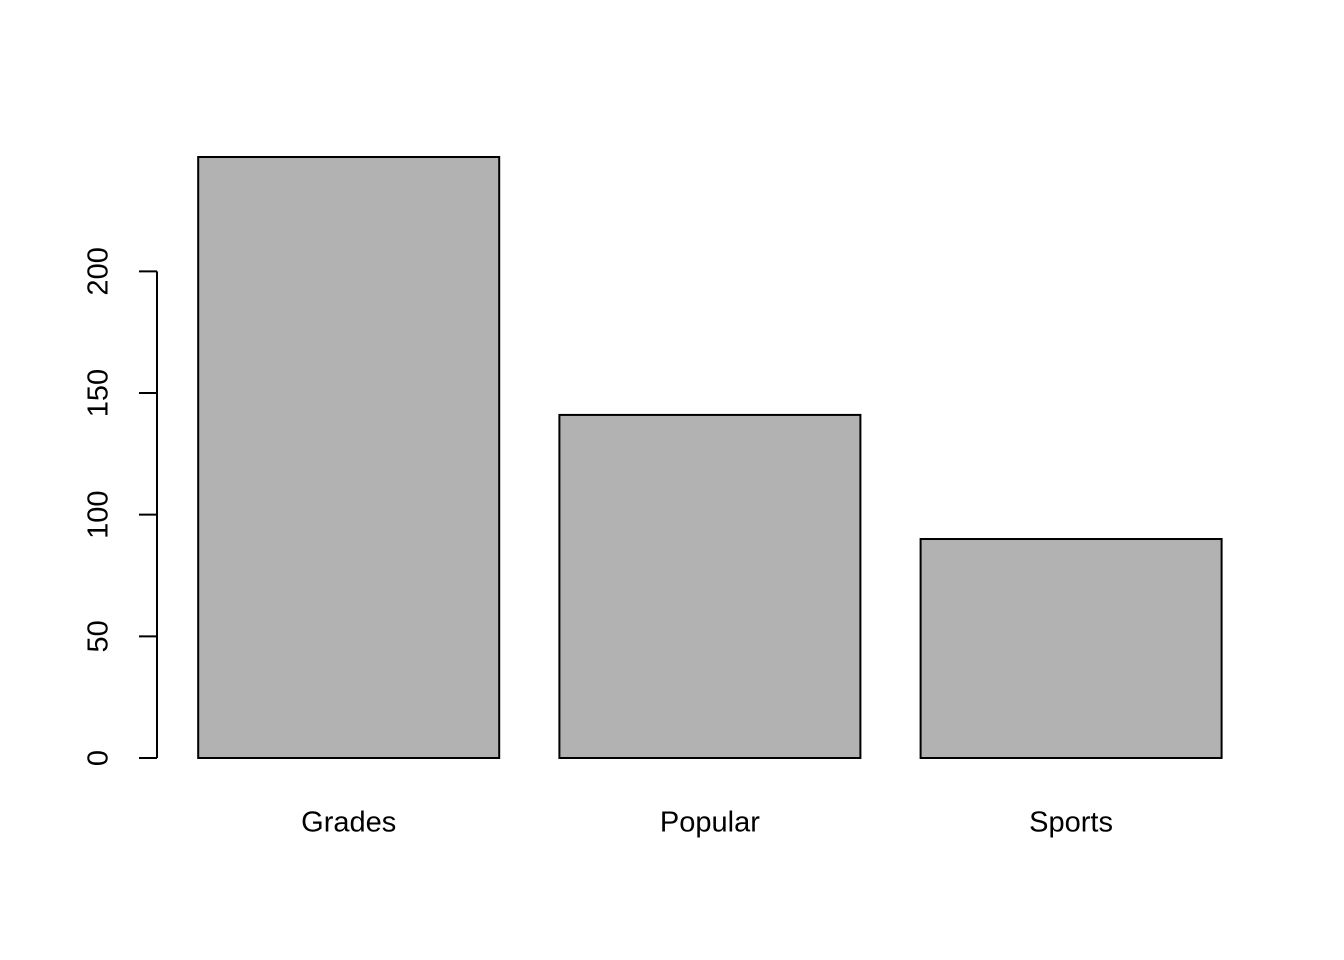 This screenshot has height=960, width=1344. Describe the element at coordinates (1071, 823) in the screenshot. I see `x-tick-label: Sports` at that location.